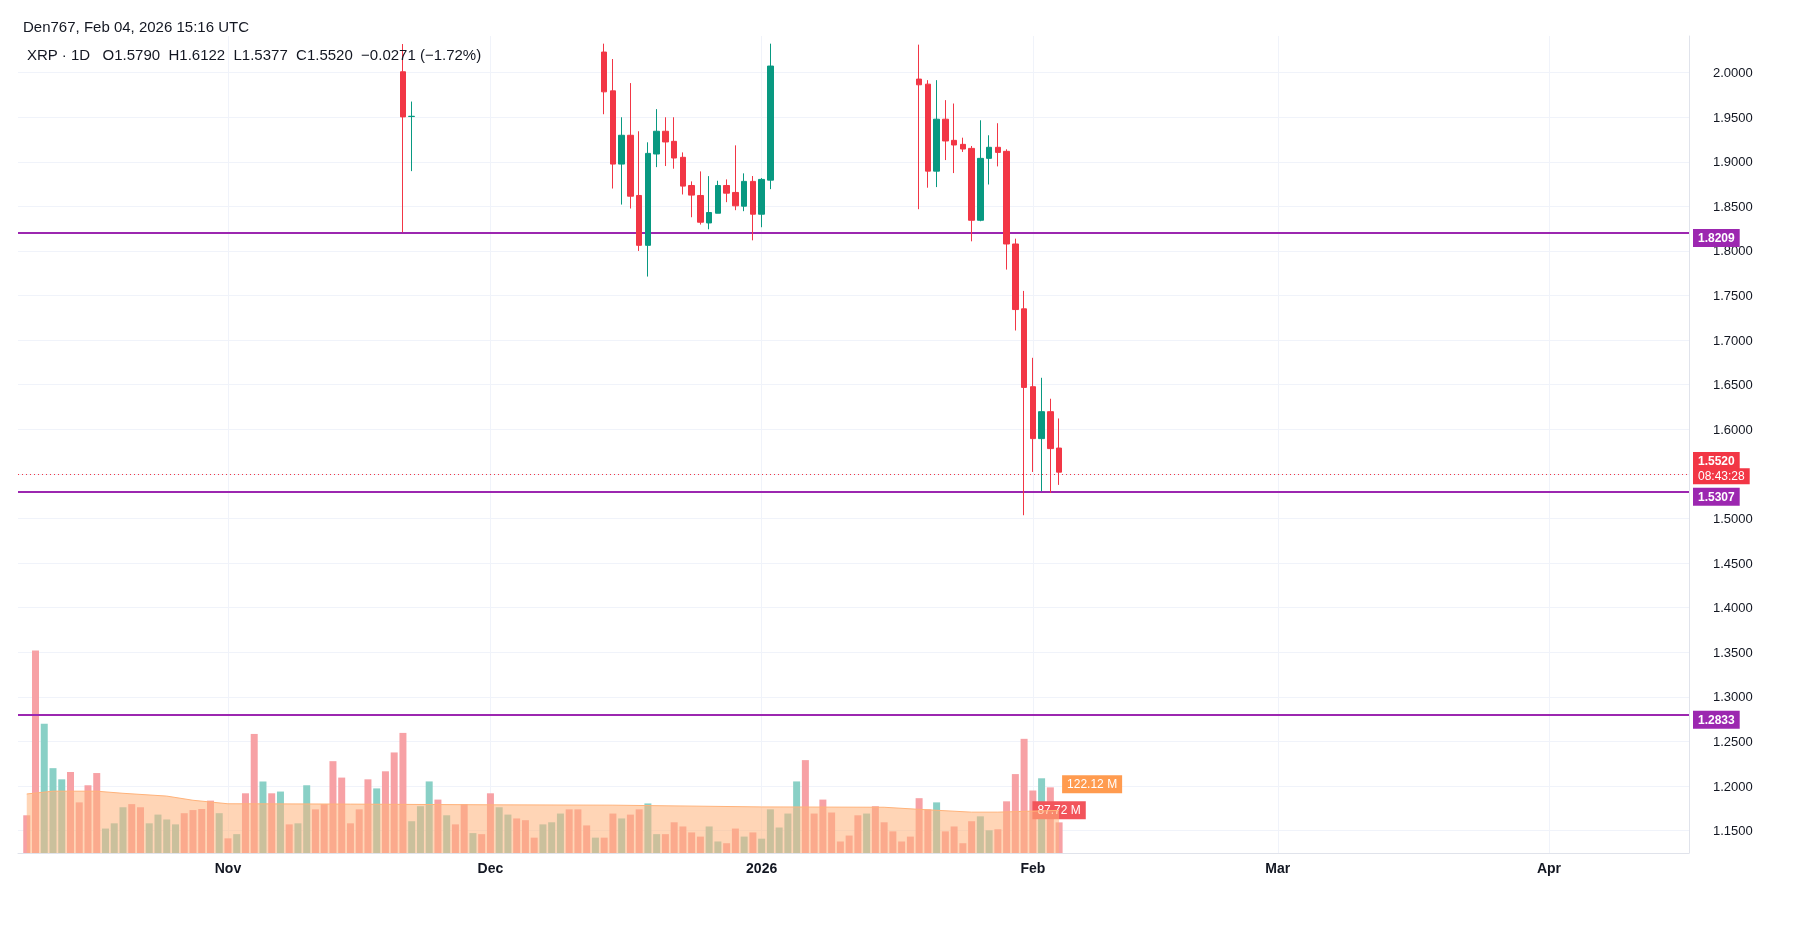 Image resolution: width=1793 pixels, height=925 pixels. Describe the element at coordinates (1733, 786) in the screenshot. I see `y-tick-label: 1.2000` at that location.